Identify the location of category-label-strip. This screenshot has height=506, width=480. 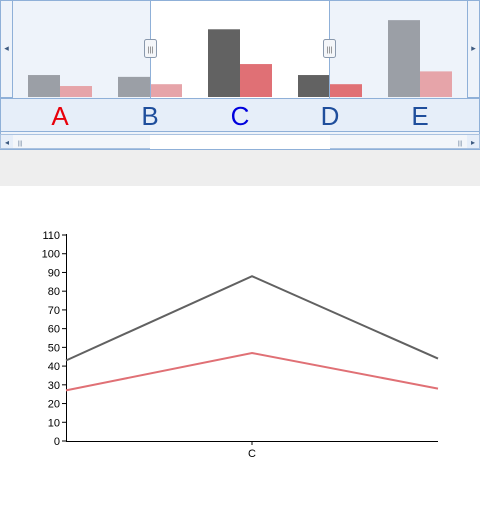
(240, 115).